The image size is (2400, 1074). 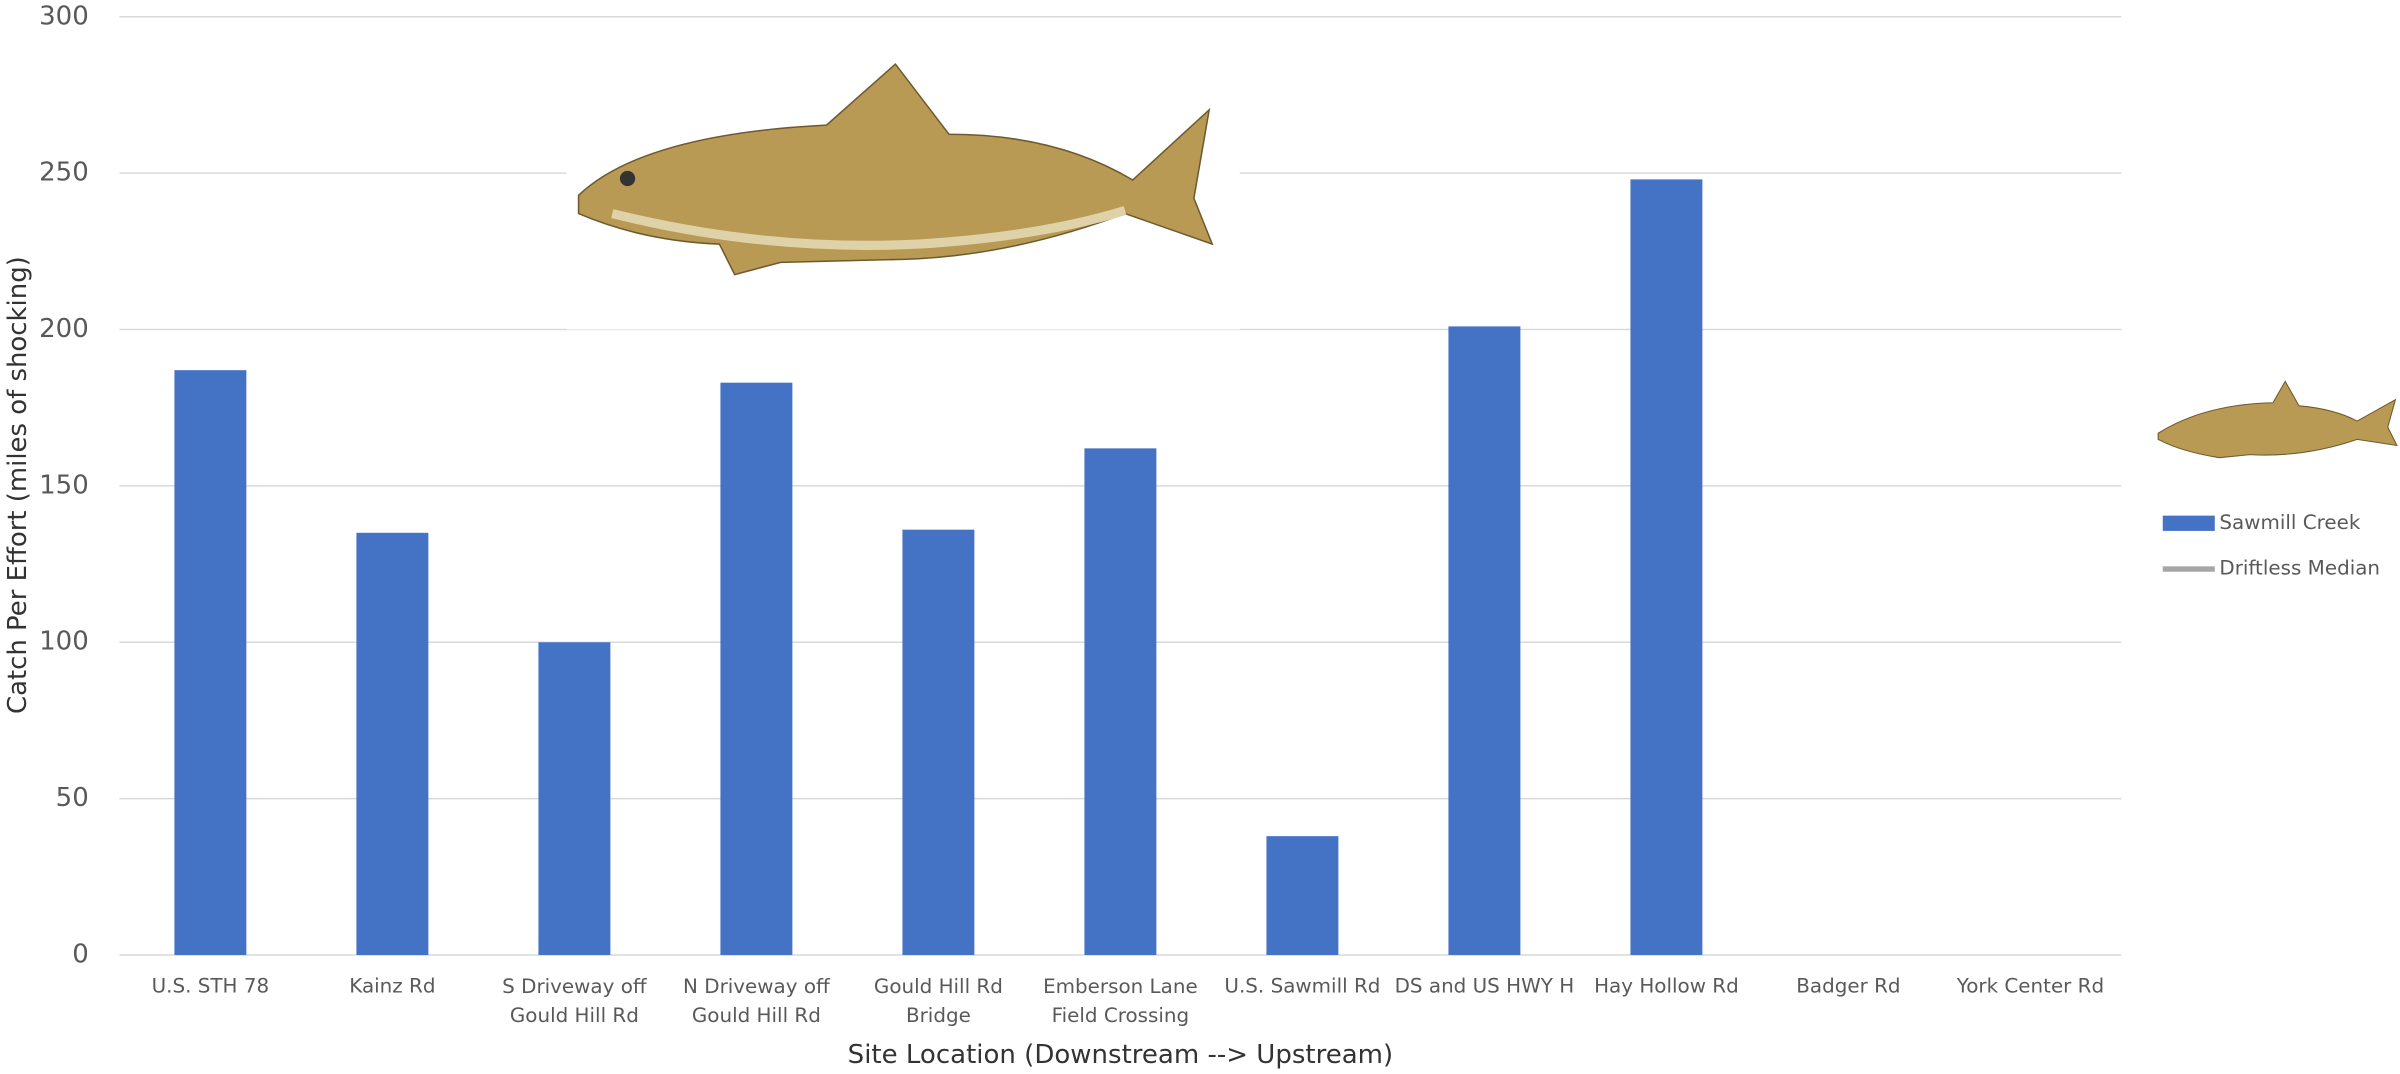 What do you see at coordinates (72, 798) in the screenshot?
I see `y-tick-label: 50` at bounding box center [72, 798].